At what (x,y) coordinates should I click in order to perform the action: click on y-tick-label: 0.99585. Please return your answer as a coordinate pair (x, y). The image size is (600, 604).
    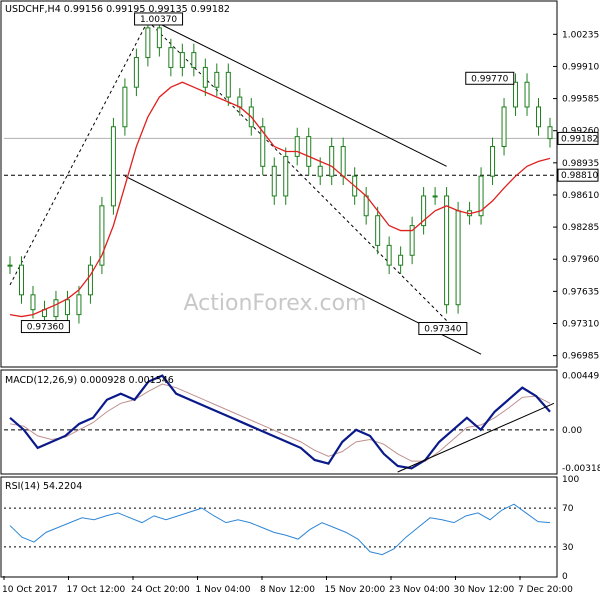
    Looking at the image, I should click on (580, 100).